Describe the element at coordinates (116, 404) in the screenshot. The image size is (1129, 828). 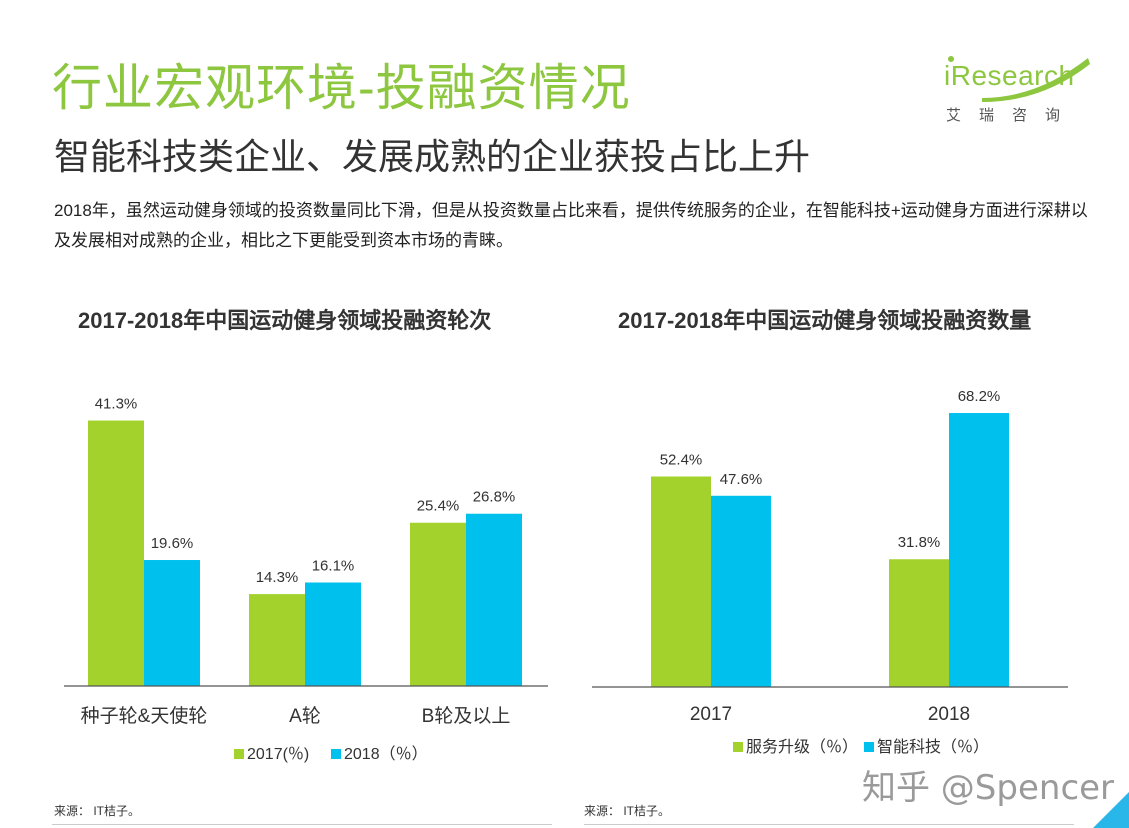
I see `chart1-data-label: 41.3%` at that location.